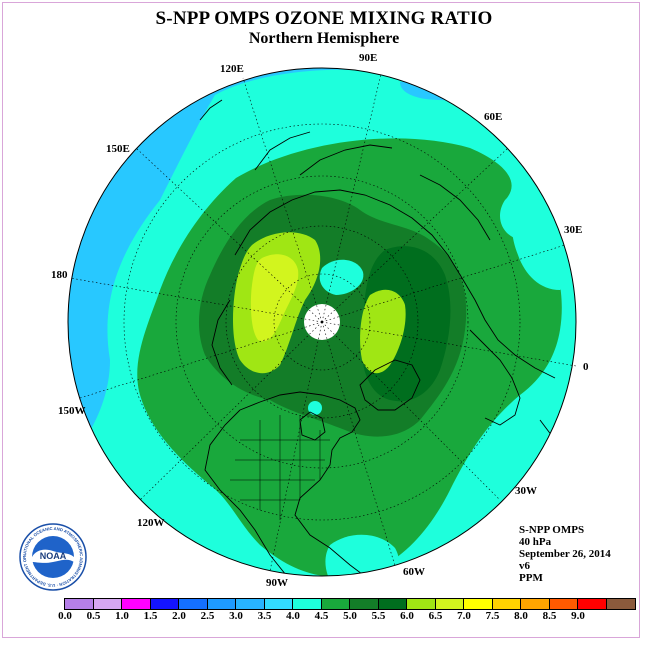 Image resolution: width=648 pixels, height=648 pixels. What do you see at coordinates (277, 583) in the screenshot?
I see `lon-label-90w: 90W` at bounding box center [277, 583].